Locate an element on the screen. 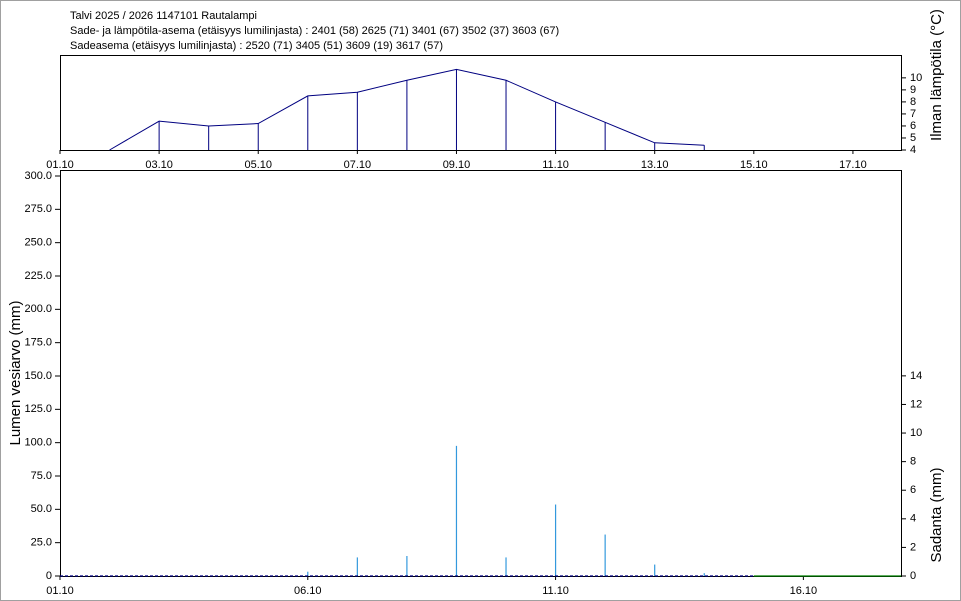 The width and height of the screenshot is (961, 601). x-tick-label: 15.10 is located at coordinates (754, 165).